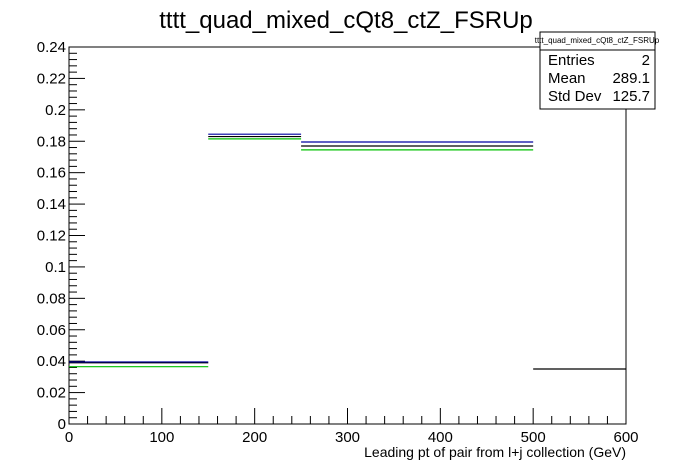 Image resolution: width=696 pixels, height=472 pixels. What do you see at coordinates (51, 204) in the screenshot?
I see `y-tick-label: 0.14` at bounding box center [51, 204].